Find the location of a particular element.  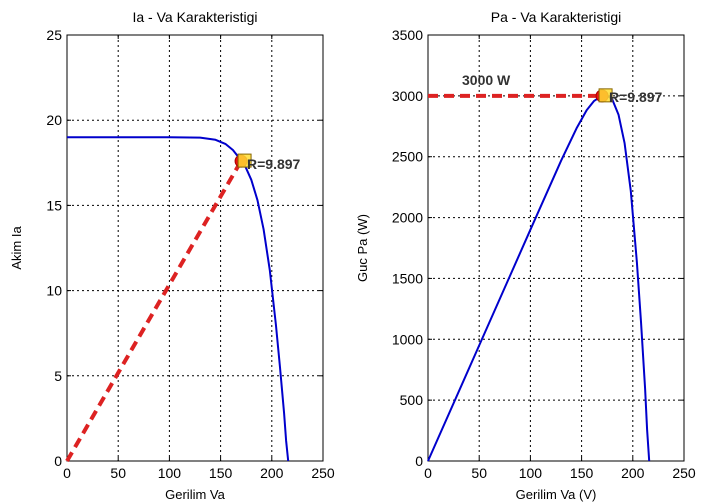

y-tick-label: 3500 is located at coordinates (407, 35).